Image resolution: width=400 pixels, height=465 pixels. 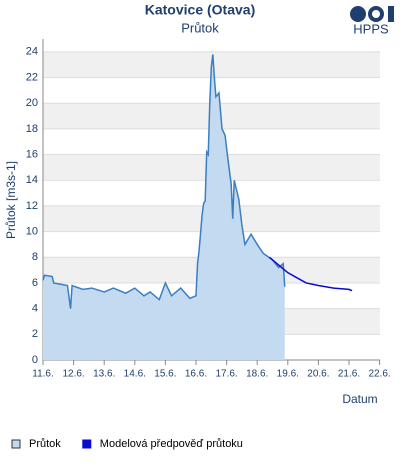 What do you see at coordinates (32, 52) in the screenshot?
I see `y-tick-label: 24` at bounding box center [32, 52].